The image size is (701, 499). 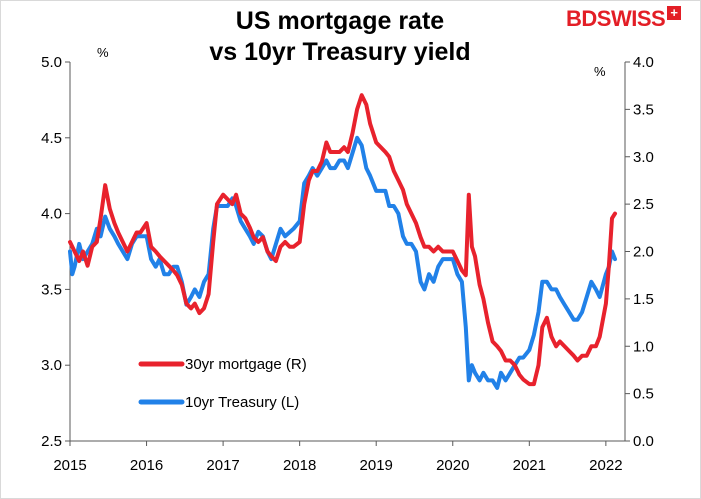 I want to click on x-tick-label: 2015, so click(x=69, y=465).